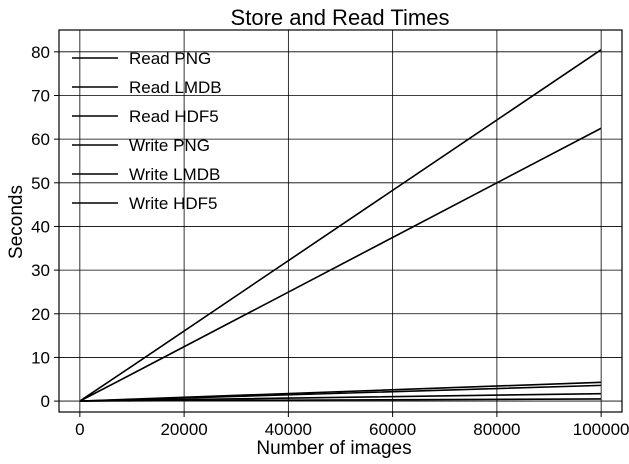 This screenshot has width=629, height=464. What do you see at coordinates (392, 429) in the screenshot?
I see `x-tick-label: 60000` at bounding box center [392, 429].